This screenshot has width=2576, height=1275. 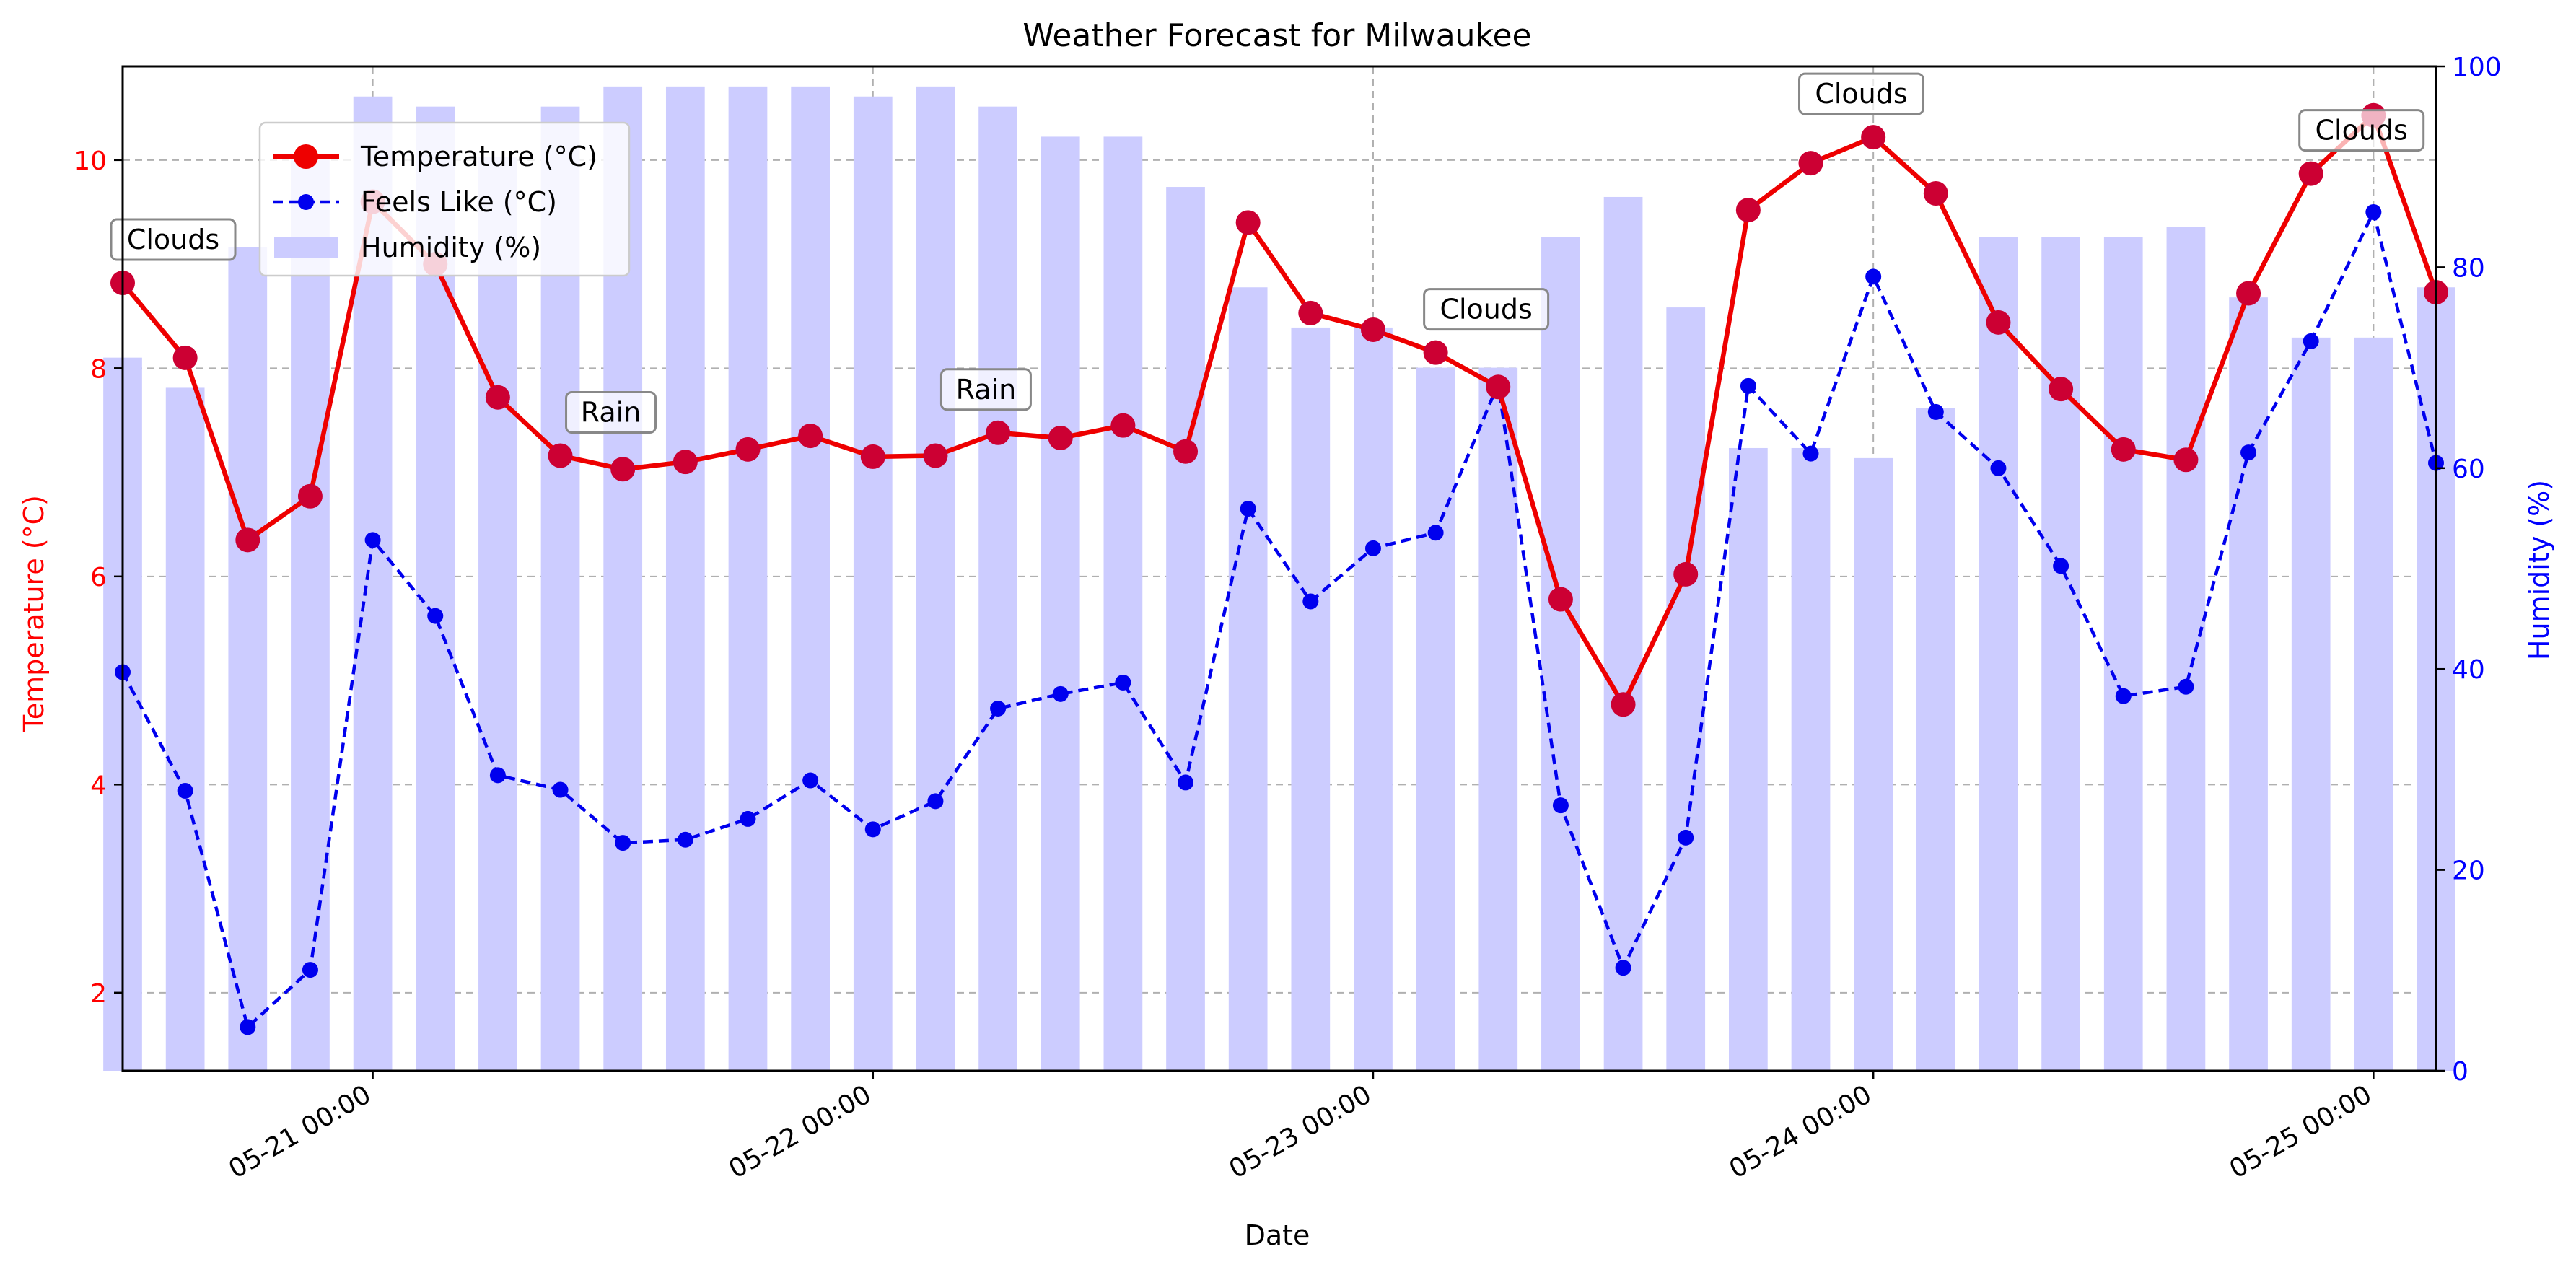 I want to click on y-left-tick-label-0: 2, so click(x=99, y=994).